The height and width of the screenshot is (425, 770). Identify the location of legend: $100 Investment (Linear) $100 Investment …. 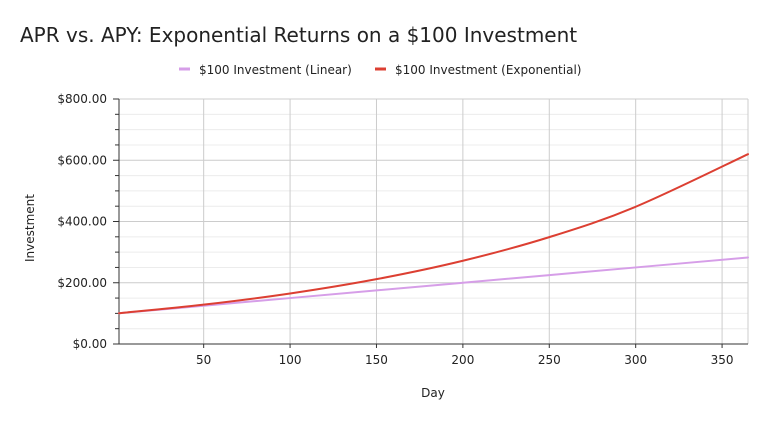
(380, 70).